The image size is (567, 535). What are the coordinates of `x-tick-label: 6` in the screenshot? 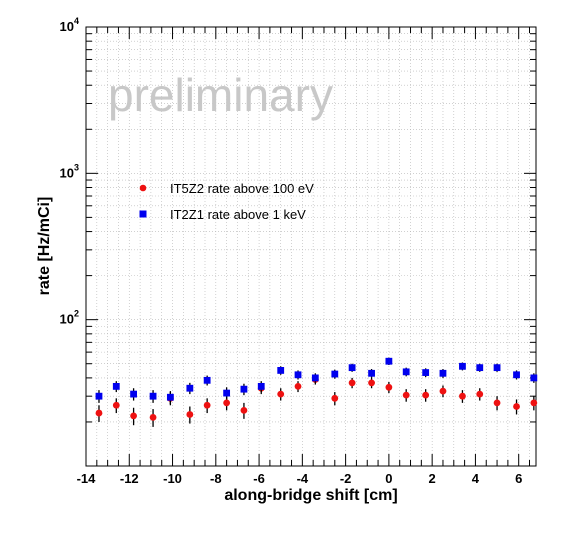 It's located at (518, 478).